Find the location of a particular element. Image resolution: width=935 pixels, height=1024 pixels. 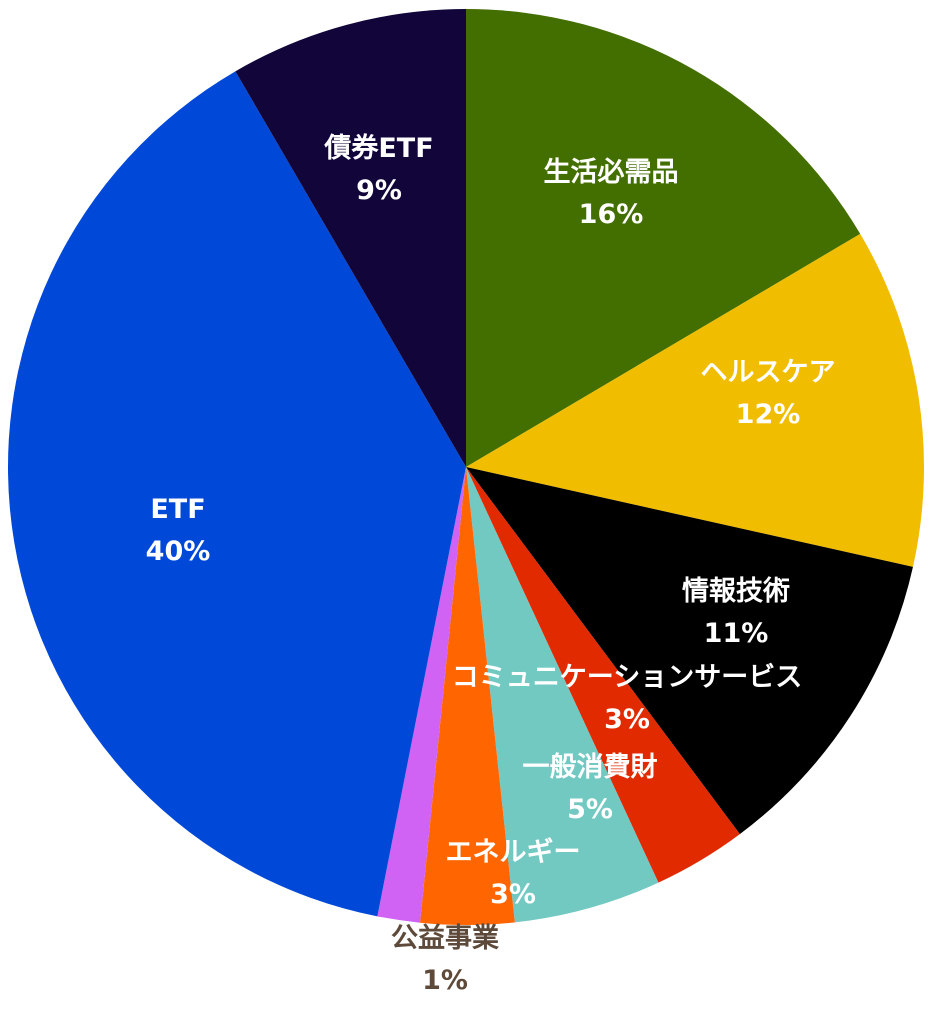

slice-category-label: ヘルスケア is located at coordinates (768, 372).